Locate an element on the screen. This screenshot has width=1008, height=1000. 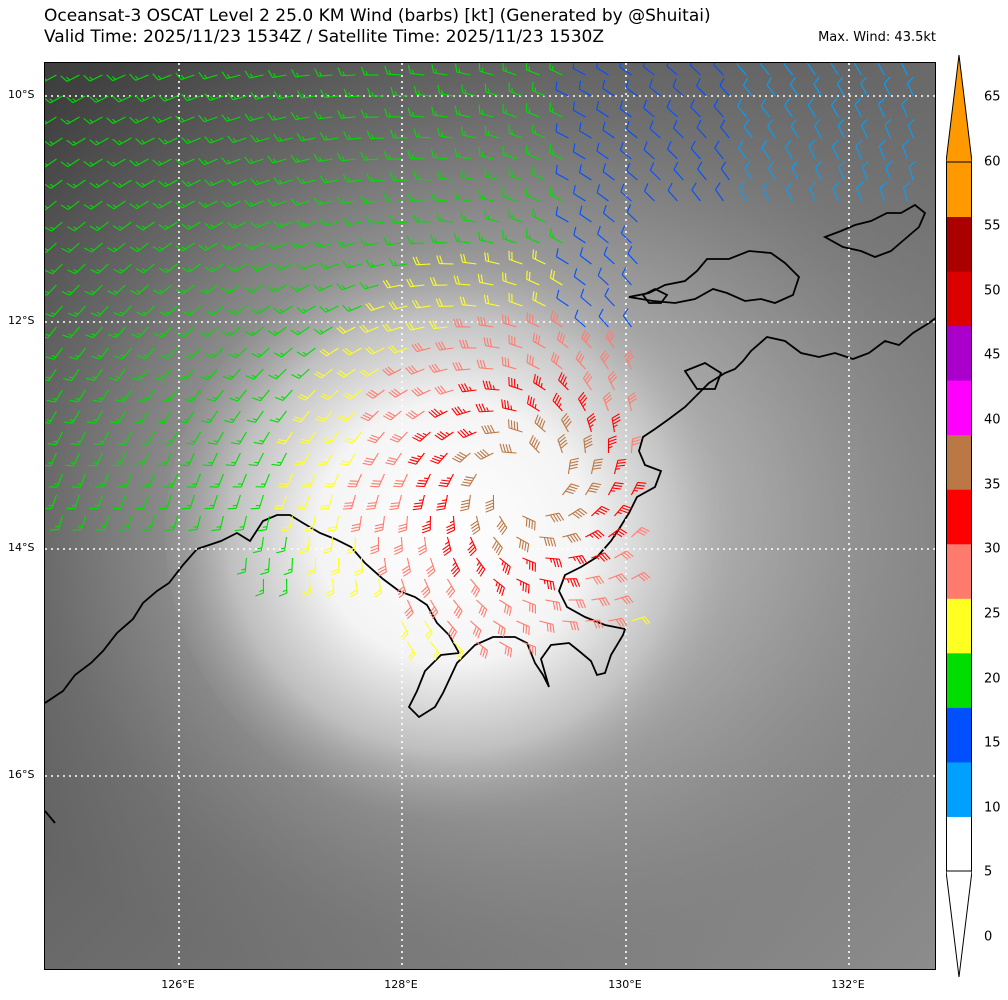
lon-label-128e: 128°E is located at coordinates (401, 984).